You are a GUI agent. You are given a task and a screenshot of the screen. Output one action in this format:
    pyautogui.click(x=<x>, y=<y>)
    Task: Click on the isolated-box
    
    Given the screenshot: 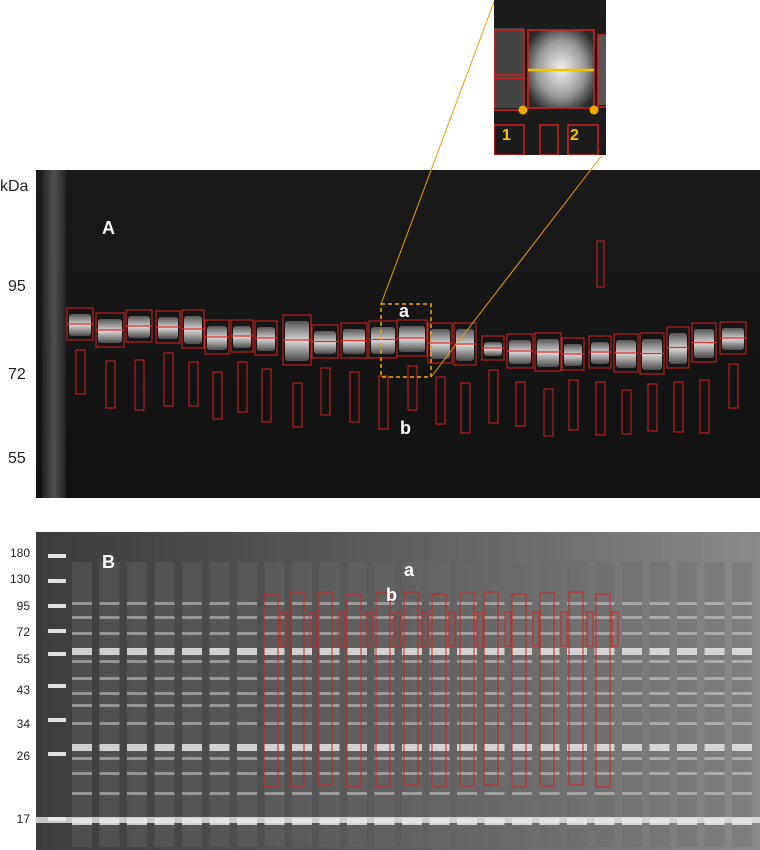 What is the action you would take?
    pyautogui.click(x=600, y=264)
    